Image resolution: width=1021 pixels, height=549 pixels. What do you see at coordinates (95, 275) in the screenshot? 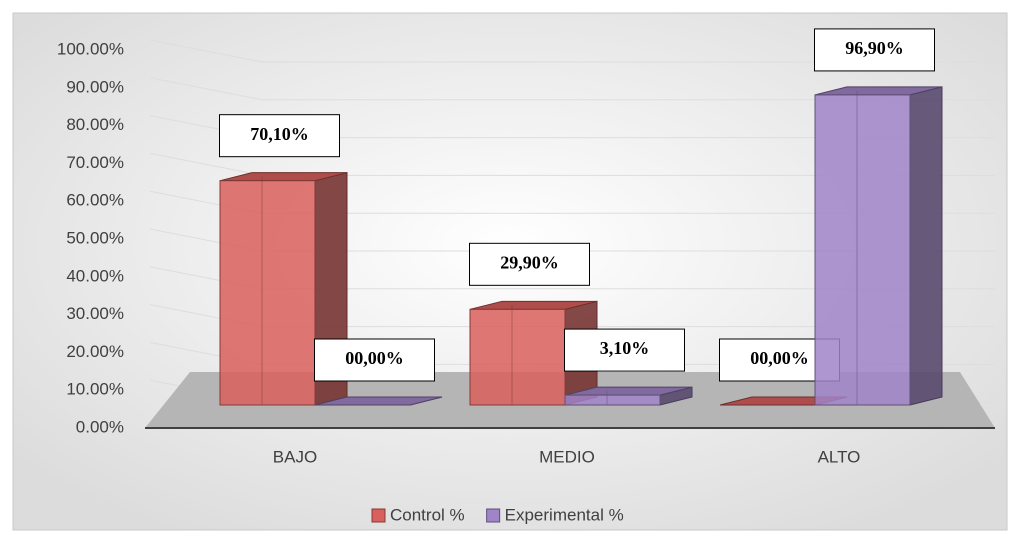
I see `y-tick-label: 40.00%` at bounding box center [95, 275].